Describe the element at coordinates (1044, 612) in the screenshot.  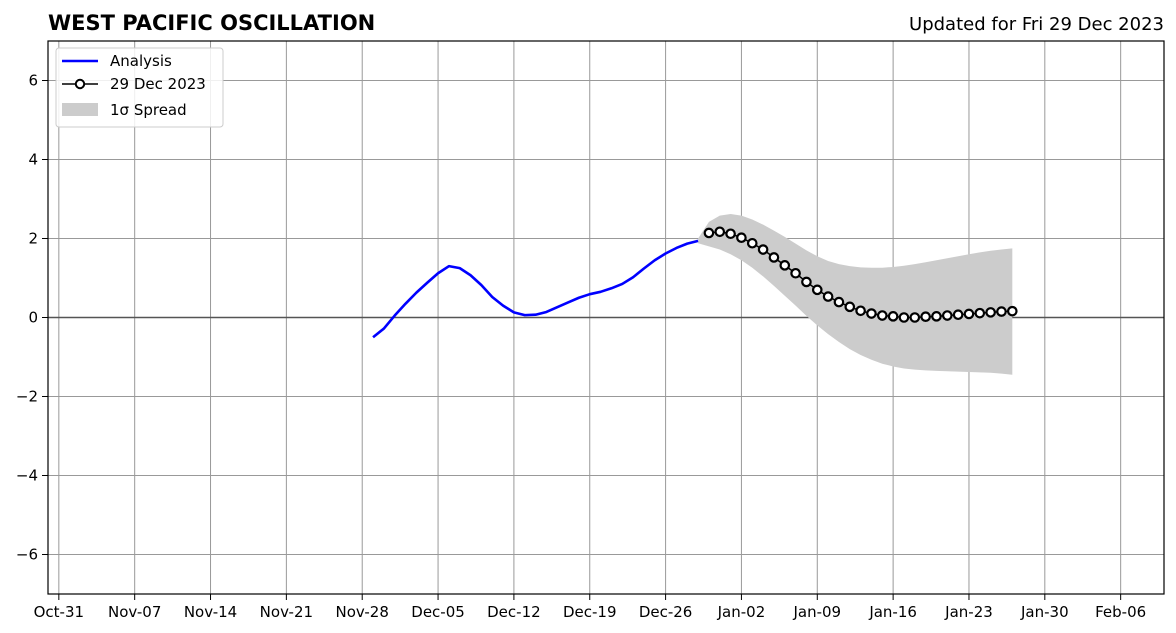
I see `x-tick-label: Jan-30` at that location.